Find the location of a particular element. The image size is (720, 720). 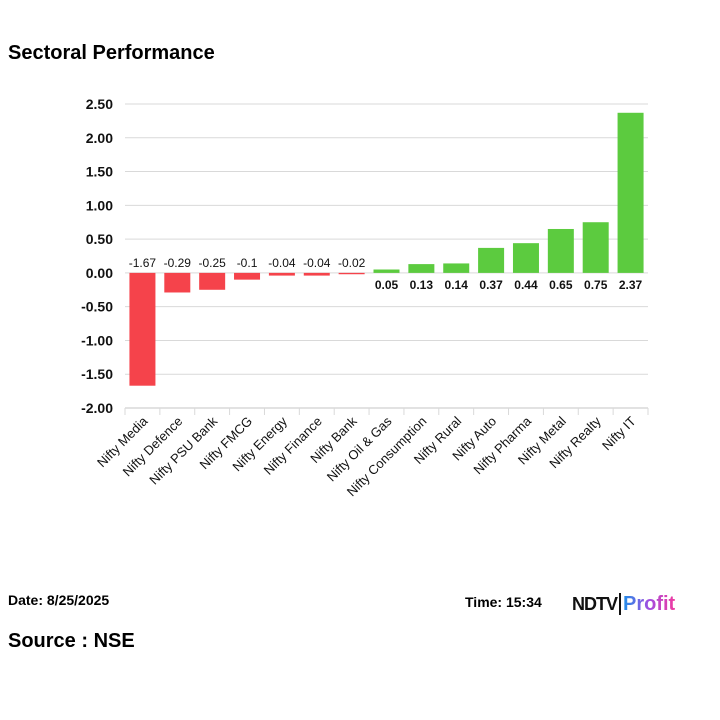

logo-divider is located at coordinates (620, 604).